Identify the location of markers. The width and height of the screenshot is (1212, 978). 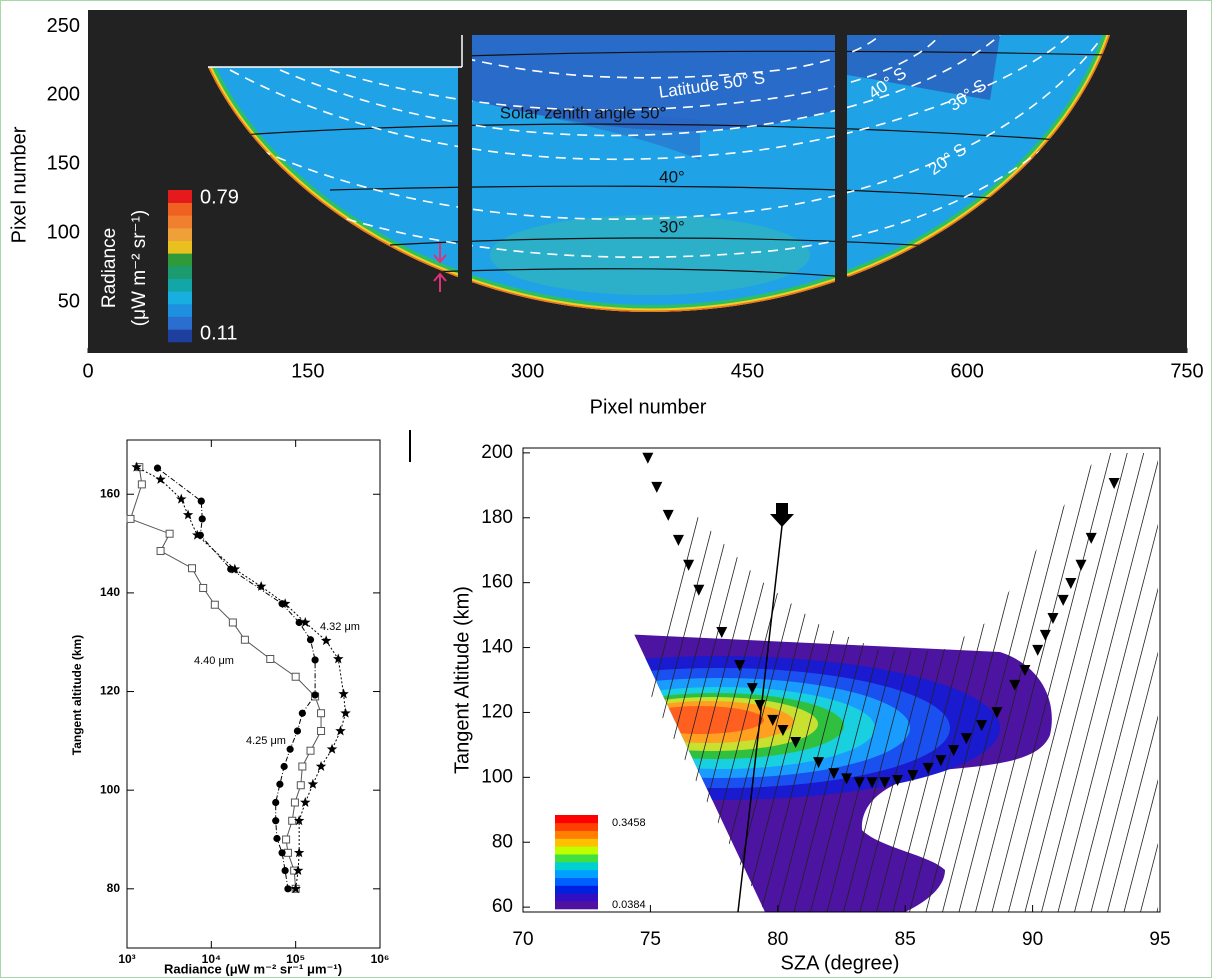
(881, 620).